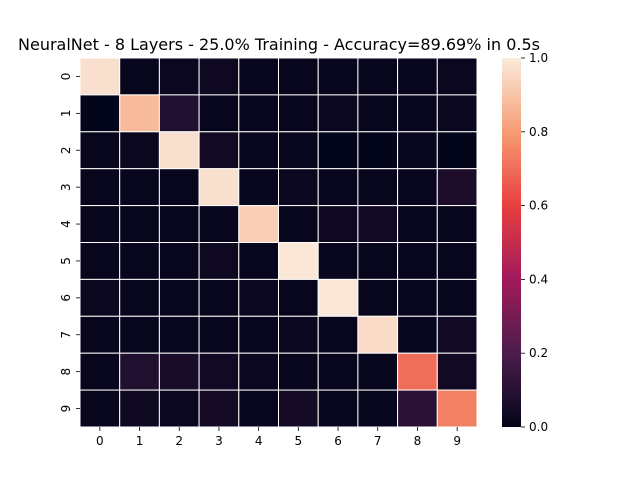  I want to click on x-tick-label: 6, so click(338, 441).